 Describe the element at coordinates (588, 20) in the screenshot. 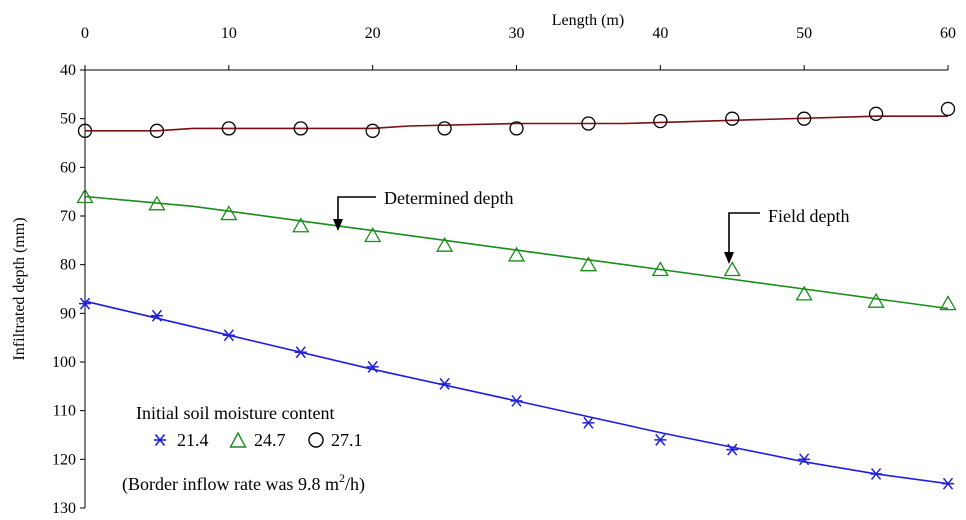

I see `x-axis-title: Length (m)` at that location.